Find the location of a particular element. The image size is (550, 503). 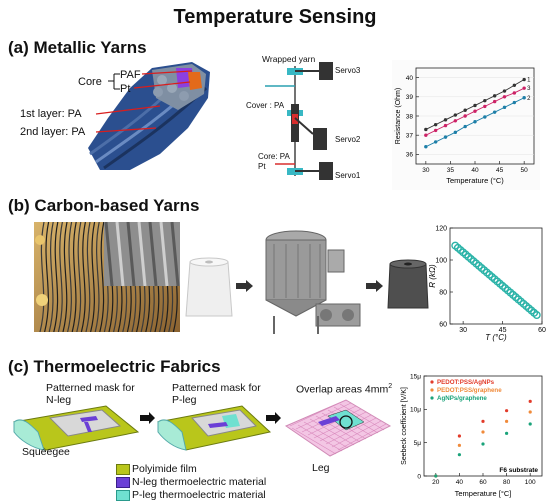

layer1-label: 1st layer: PA is located at coordinates (51, 114).